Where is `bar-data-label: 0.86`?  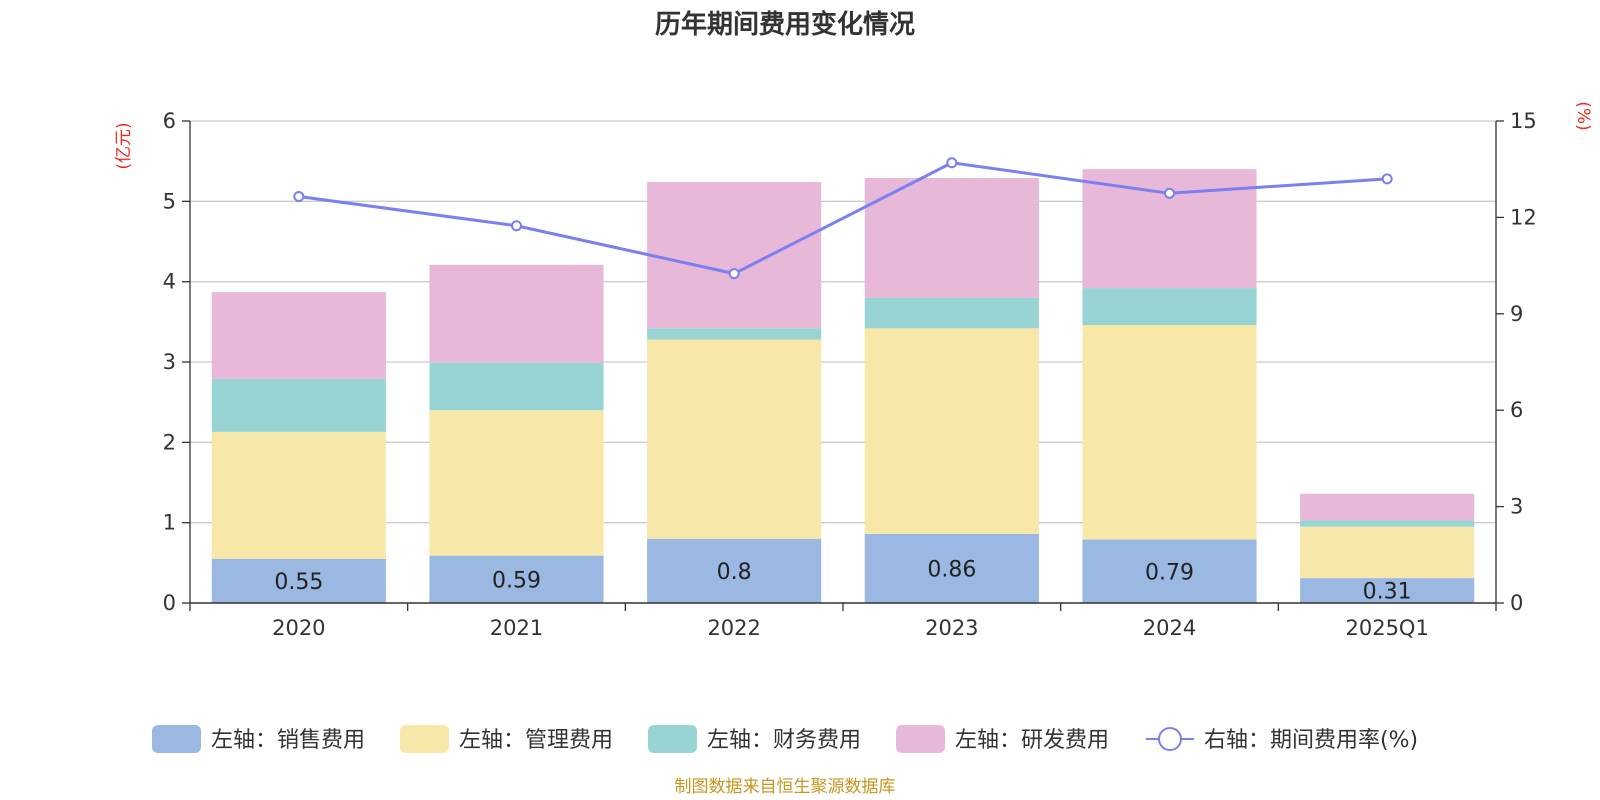 bar-data-label: 0.86 is located at coordinates (951, 569).